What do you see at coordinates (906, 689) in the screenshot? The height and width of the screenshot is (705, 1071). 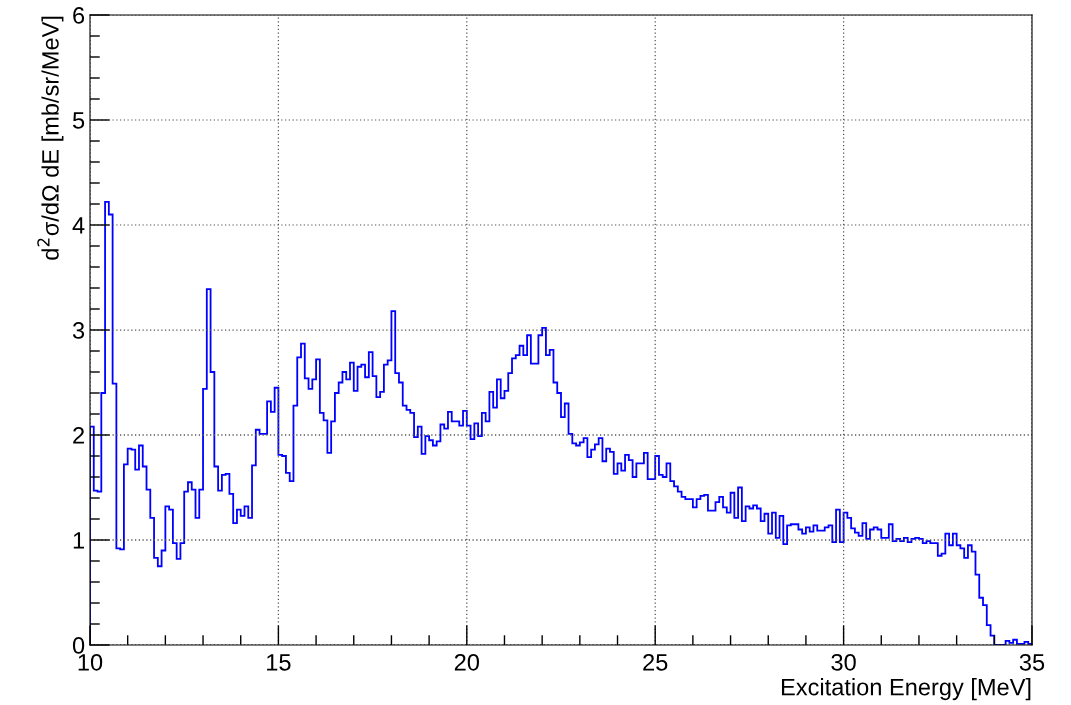 I see `x-axis-title: Excitation Energy [MeV]` at bounding box center [906, 689].